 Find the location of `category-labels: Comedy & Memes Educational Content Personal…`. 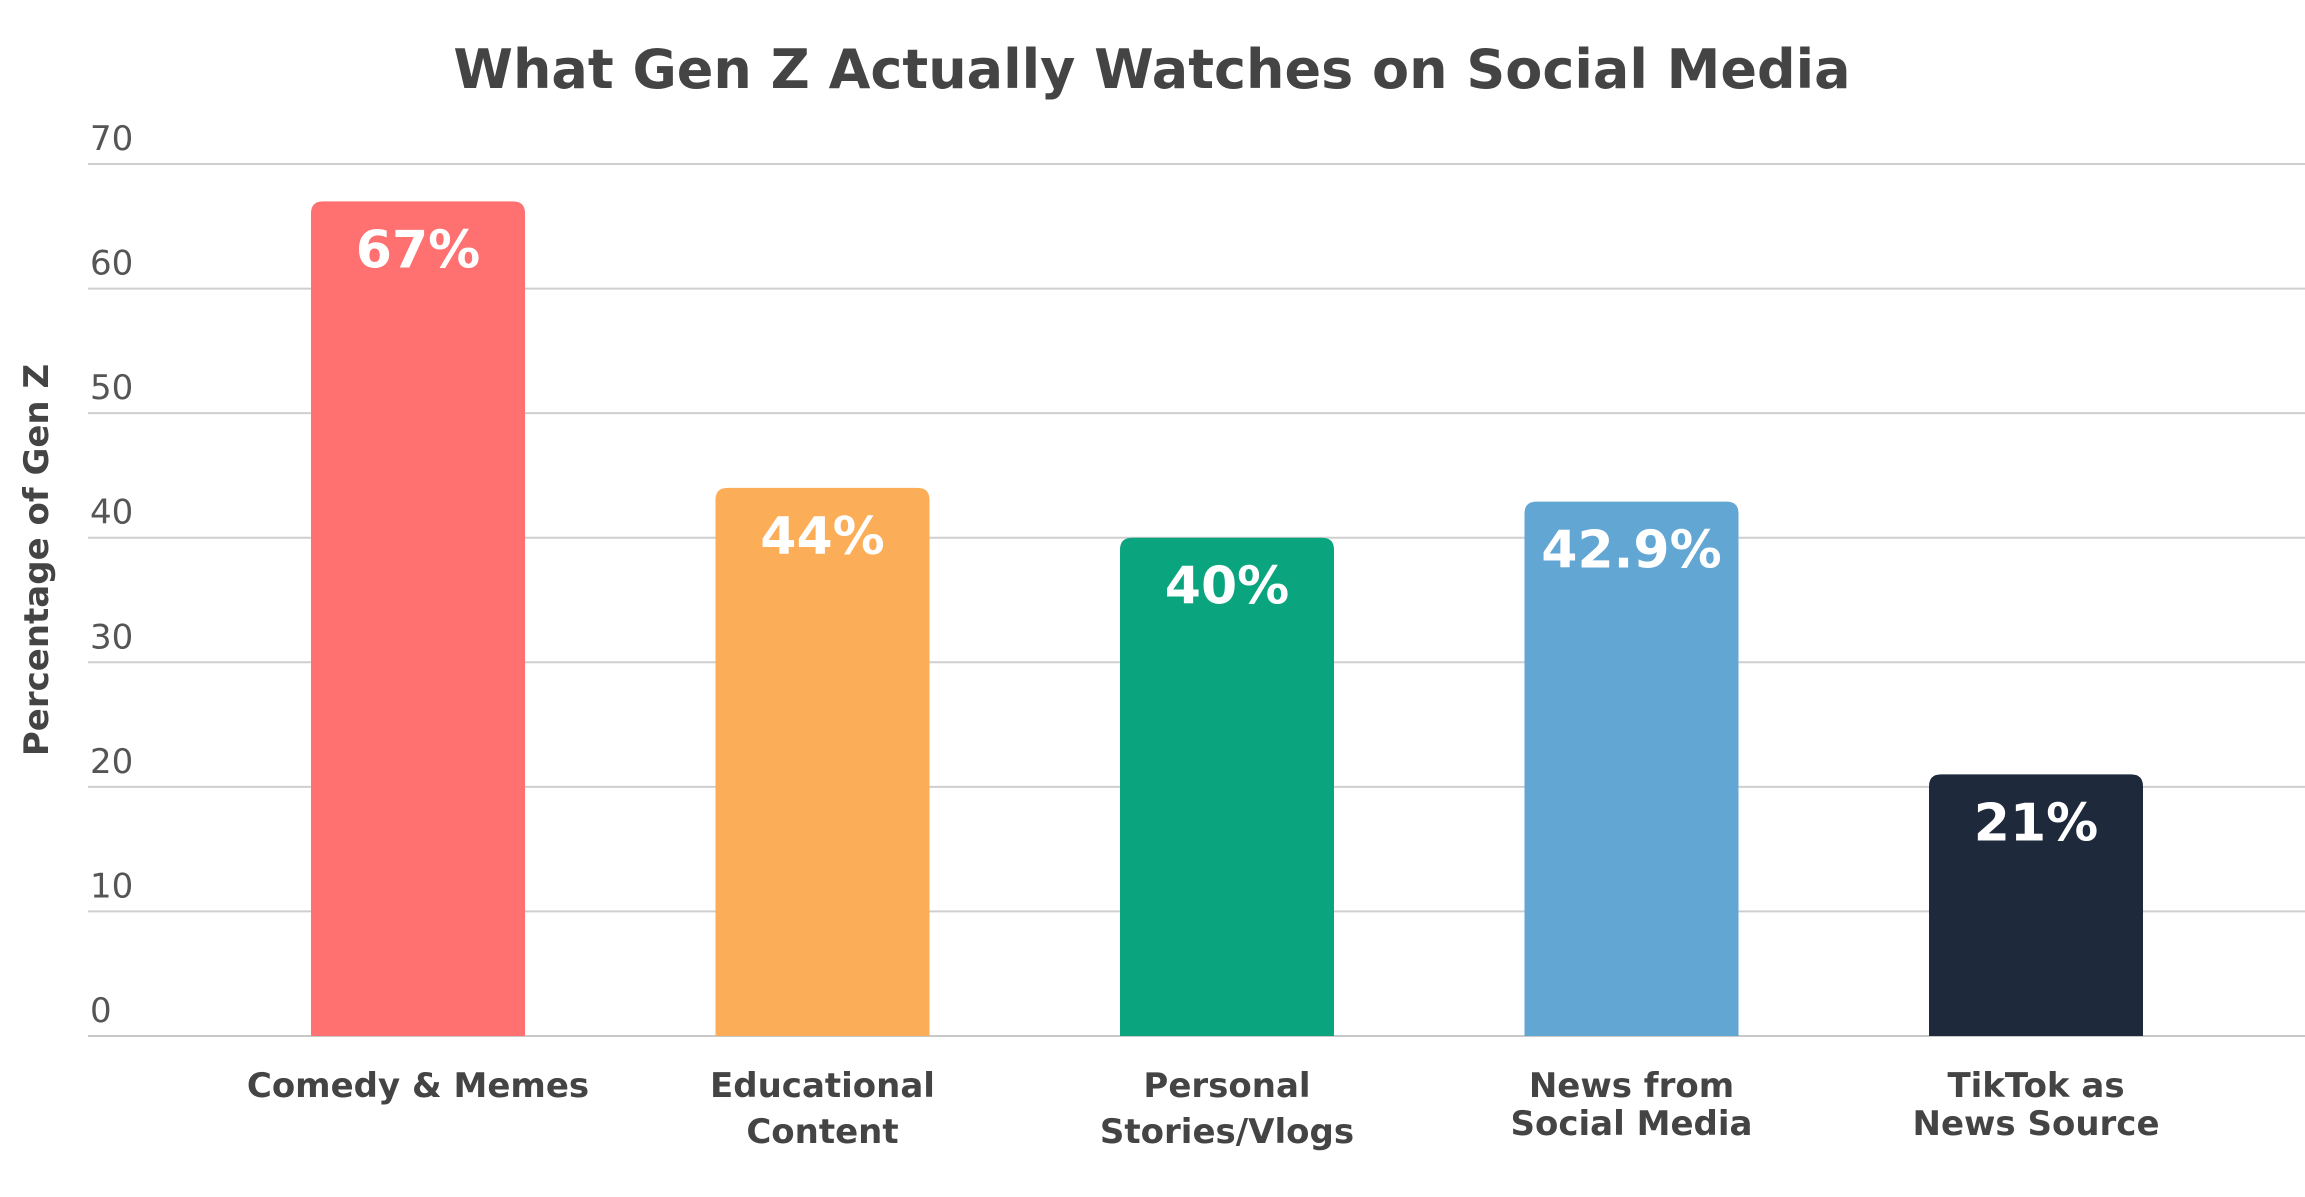

category-labels: Comedy & Memes Educational Content Personal… is located at coordinates (1203, 1109).